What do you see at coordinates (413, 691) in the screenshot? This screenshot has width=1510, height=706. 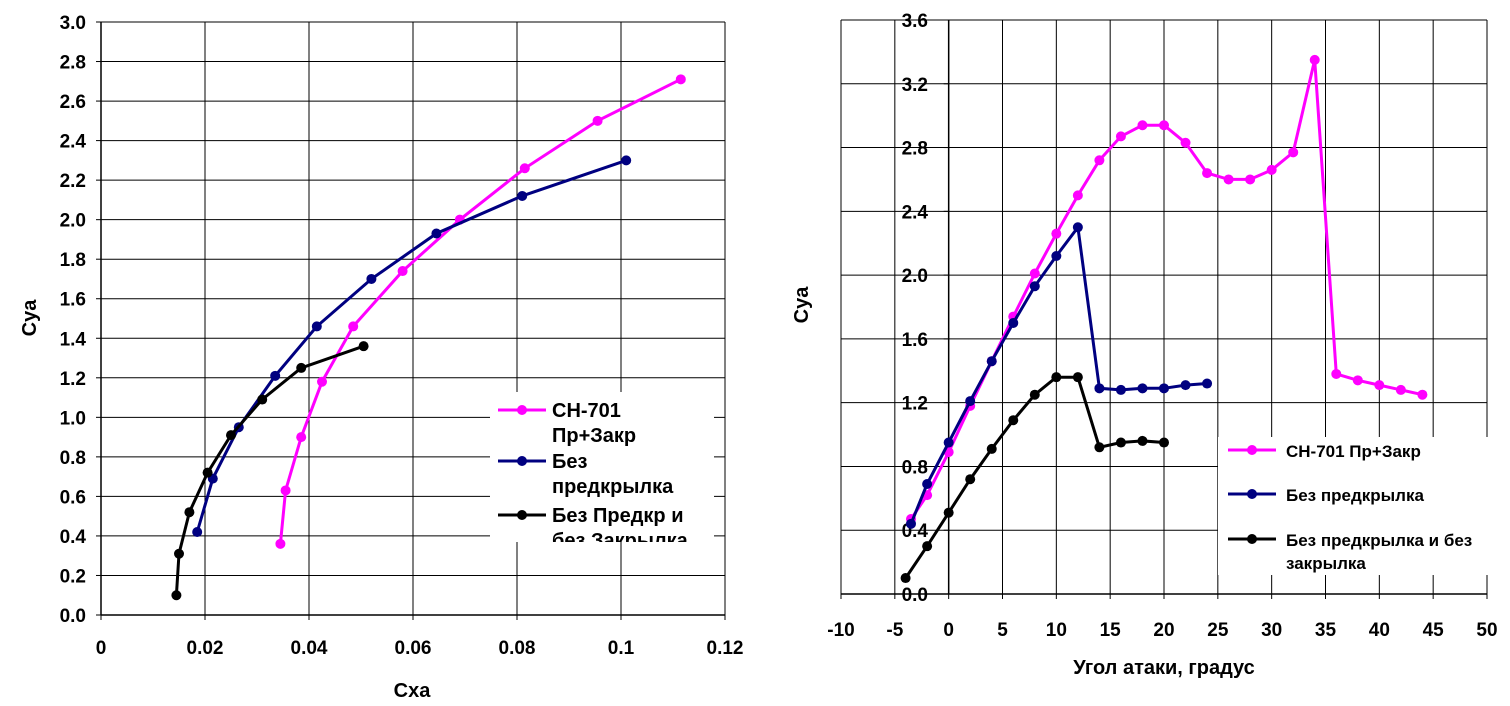 I see `x-axis-title: Cxa` at bounding box center [413, 691].